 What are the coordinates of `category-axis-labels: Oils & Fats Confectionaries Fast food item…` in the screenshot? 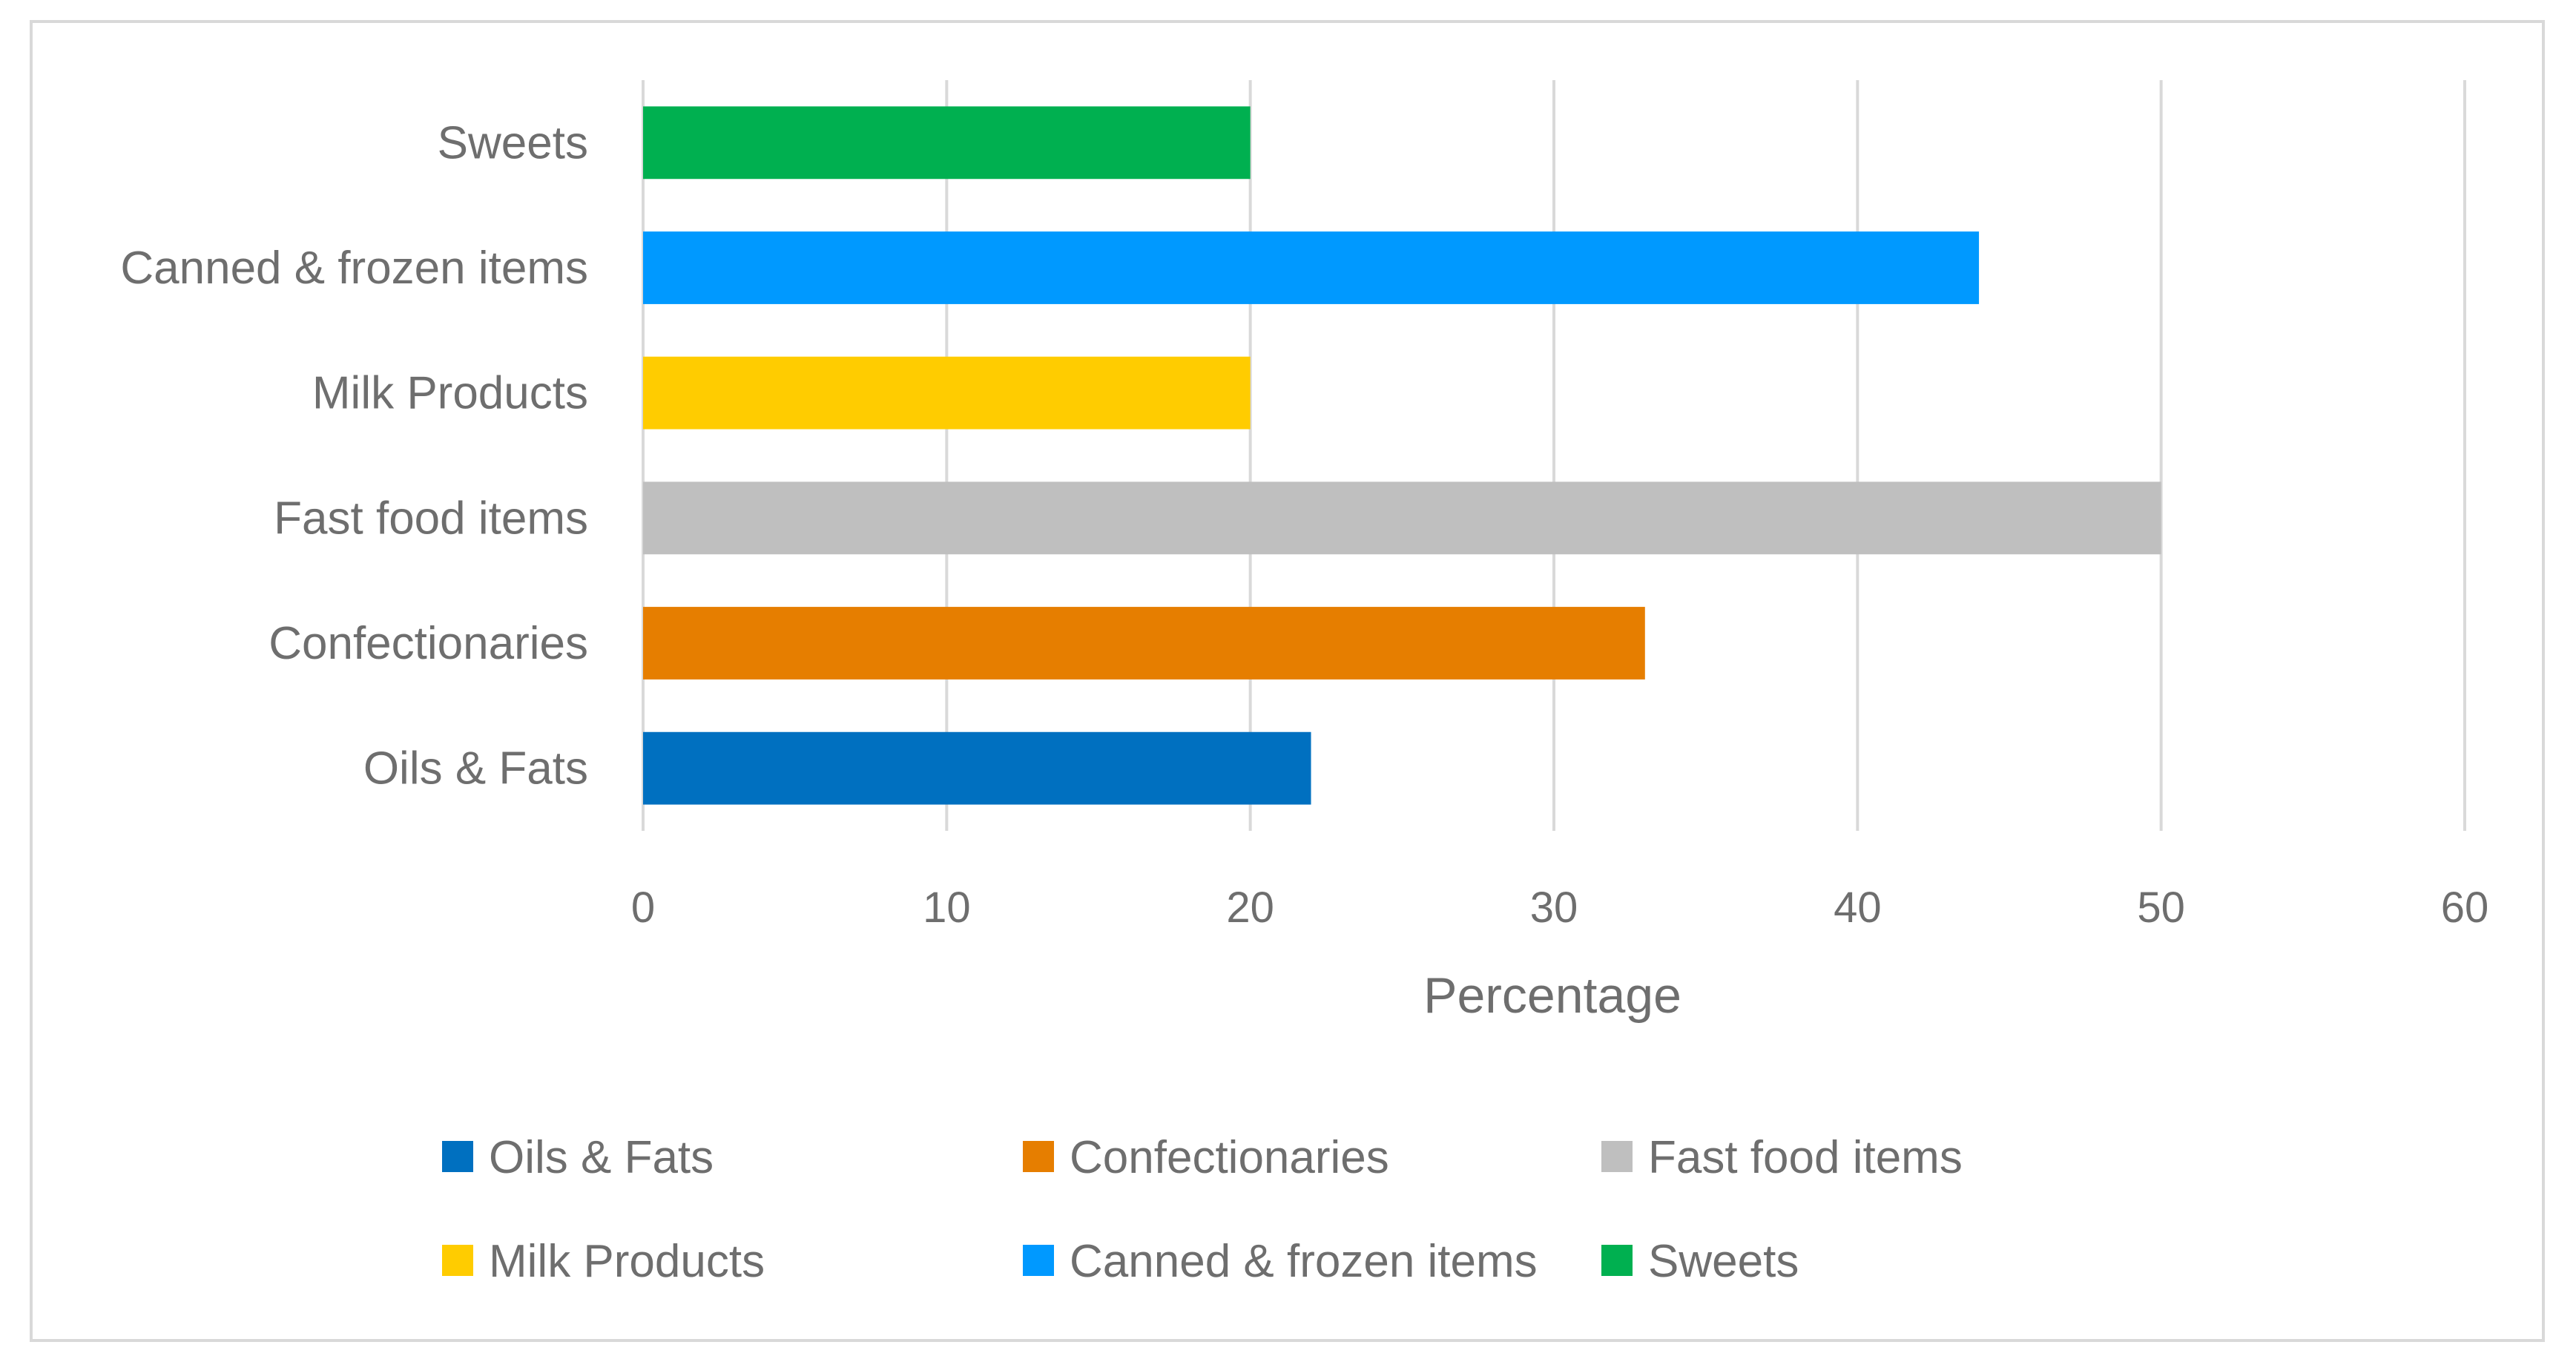 It's located at (354, 456).